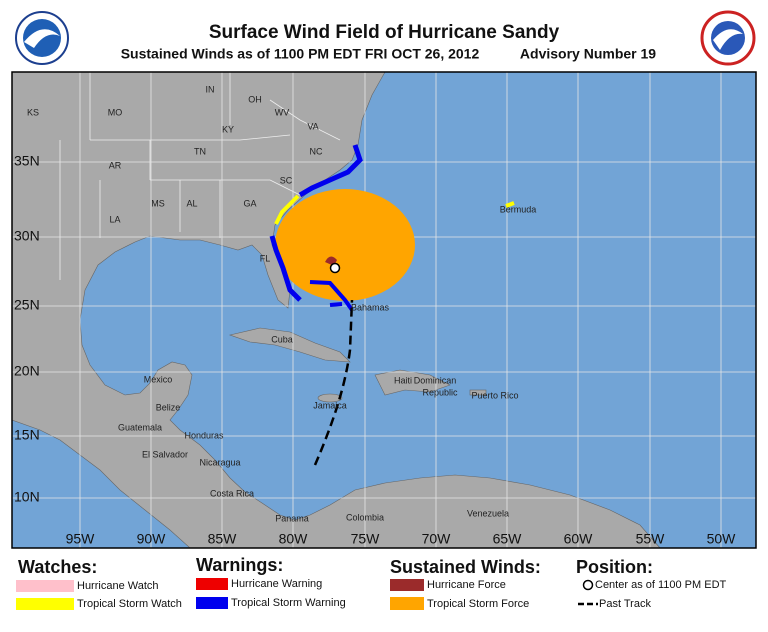 This screenshot has width=768, height=632. What do you see at coordinates (33, 112) in the screenshot?
I see `place-label: KS` at bounding box center [33, 112].